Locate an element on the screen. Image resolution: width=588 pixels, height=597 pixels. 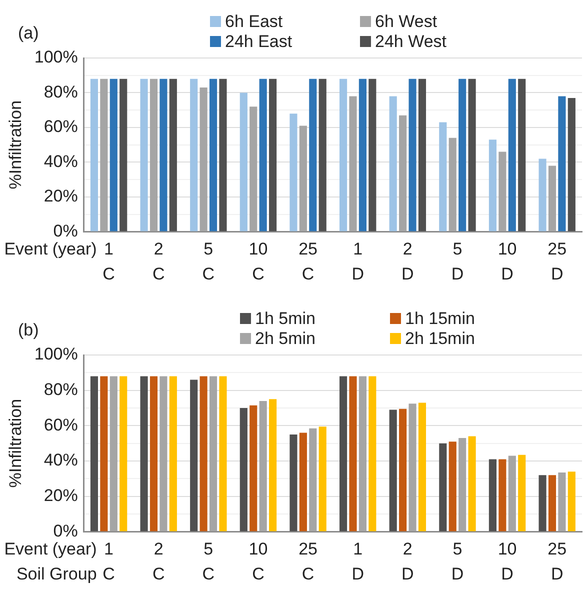
text: (a) is located at coordinates (28, 33).